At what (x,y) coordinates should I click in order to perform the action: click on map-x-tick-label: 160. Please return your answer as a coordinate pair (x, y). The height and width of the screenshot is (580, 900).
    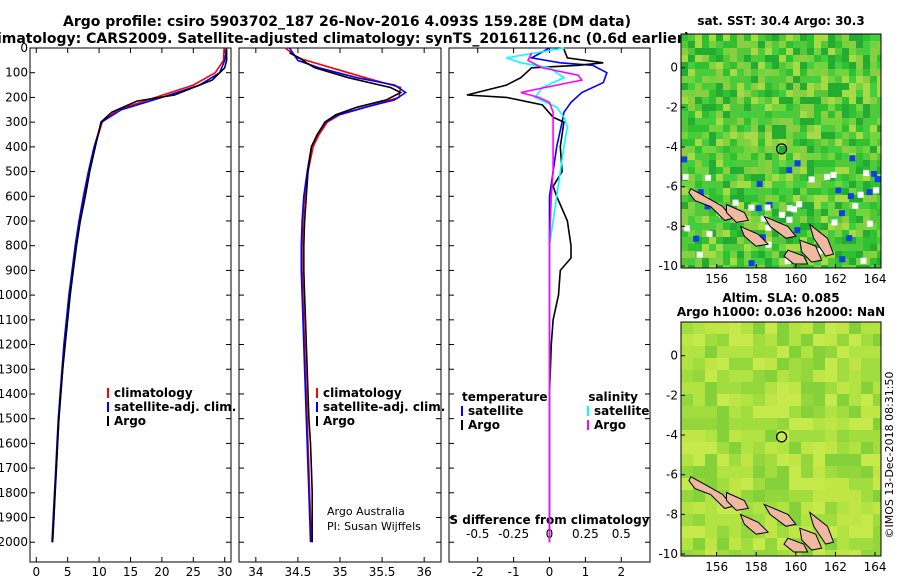
    Looking at the image, I should click on (795, 567).